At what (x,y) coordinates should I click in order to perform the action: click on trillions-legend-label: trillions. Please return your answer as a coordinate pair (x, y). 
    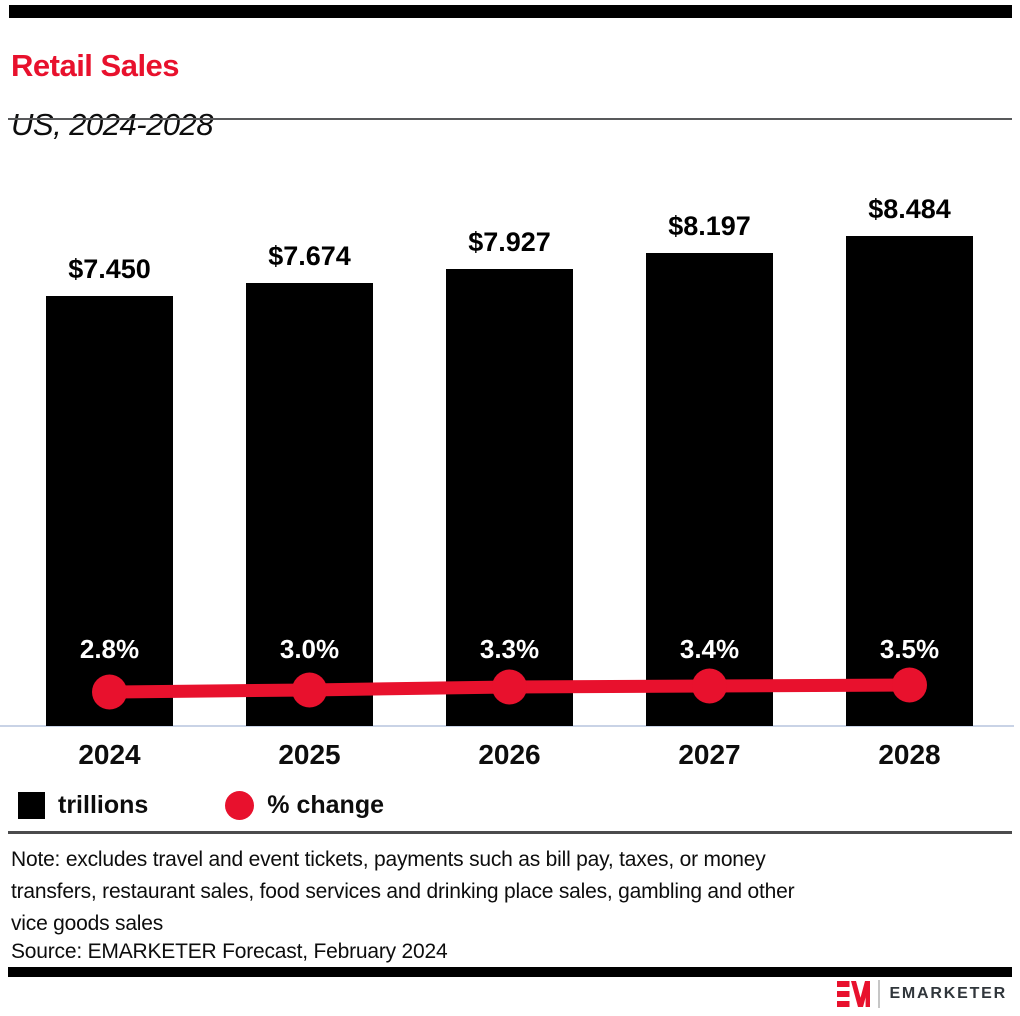
    Looking at the image, I should click on (103, 805).